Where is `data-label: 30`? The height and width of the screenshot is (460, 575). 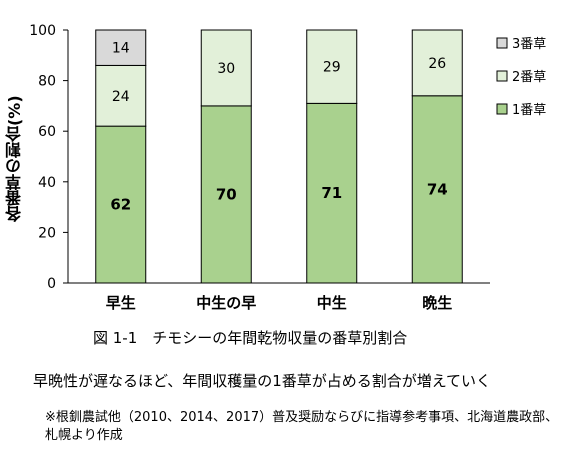 data-label: 30 is located at coordinates (226, 69).